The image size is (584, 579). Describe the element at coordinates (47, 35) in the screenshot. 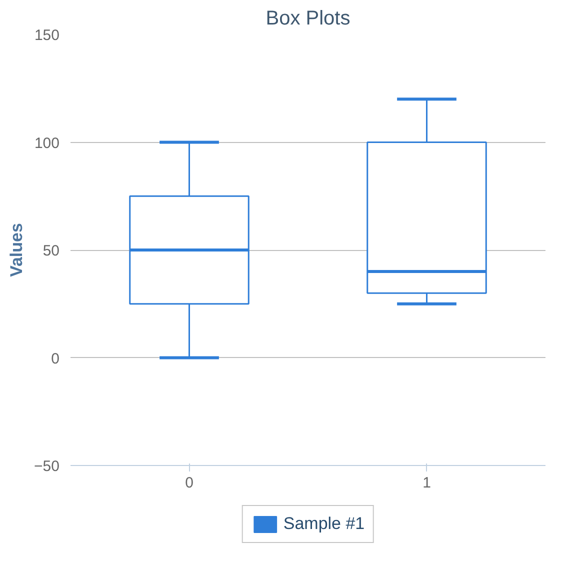

I see `y-tick-label: 150` at that location.